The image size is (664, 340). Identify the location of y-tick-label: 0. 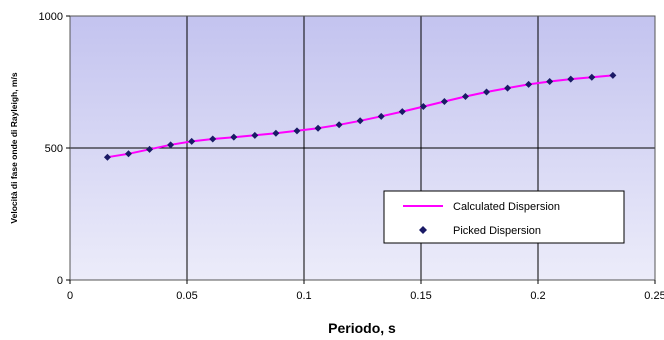
(60, 281).